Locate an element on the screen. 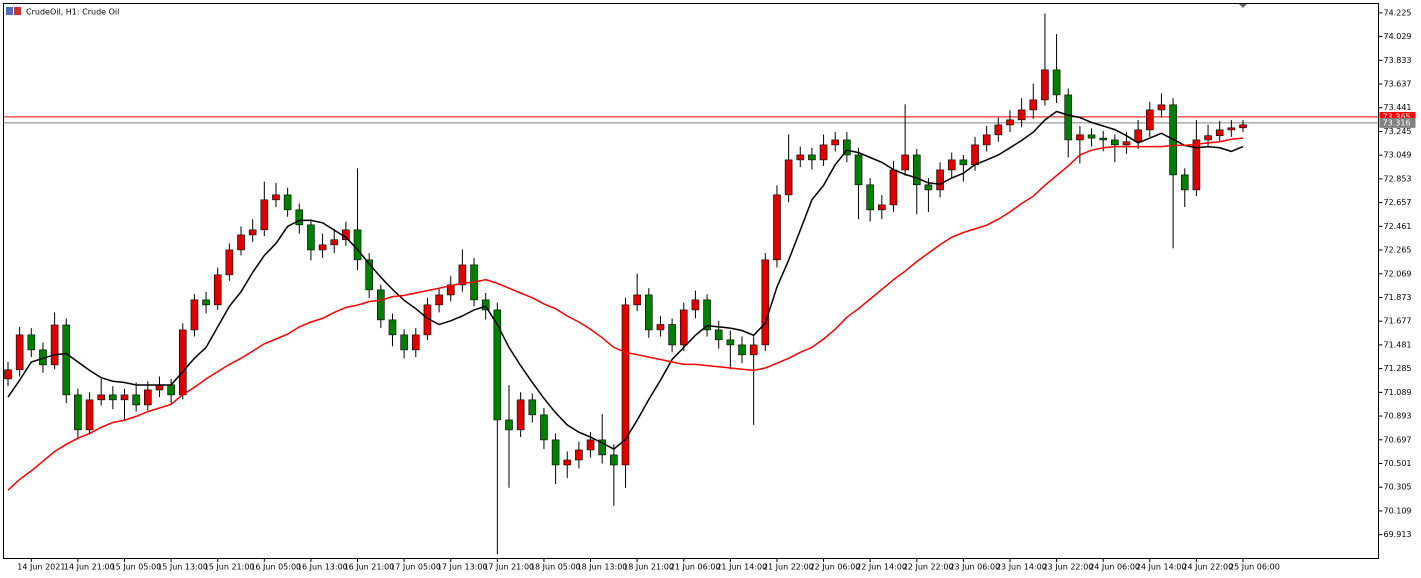 The height and width of the screenshot is (578, 1421). x-tick-label: 22 Jun 22:00 is located at coordinates (928, 567).